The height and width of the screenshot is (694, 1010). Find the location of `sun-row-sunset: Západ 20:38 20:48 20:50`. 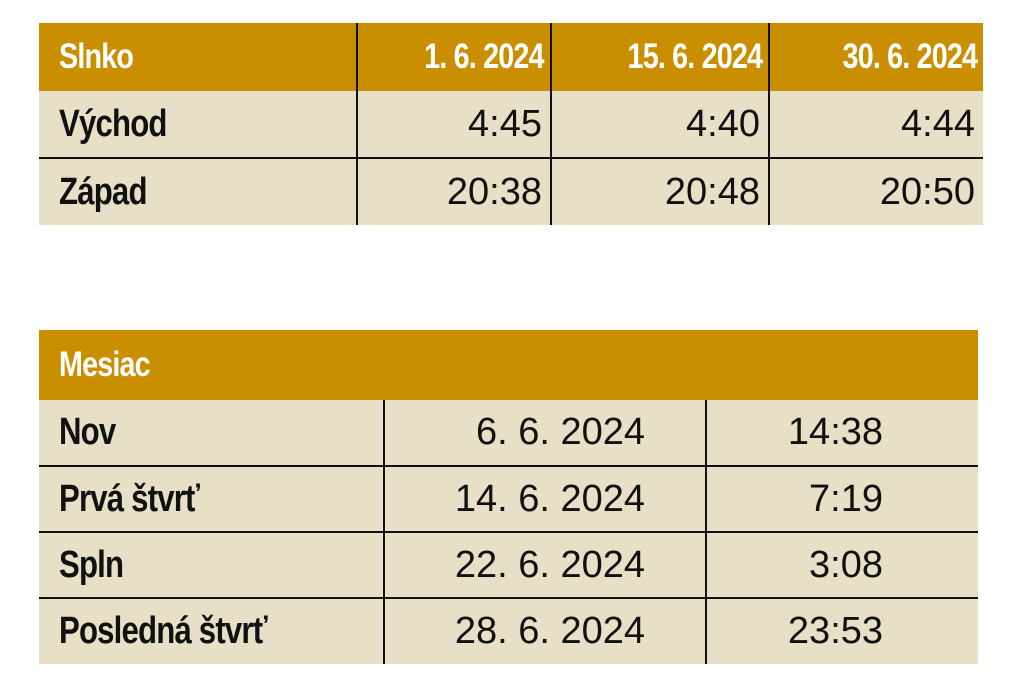

sun-row-sunset: Západ 20:38 20:48 20:50 is located at coordinates (511, 191).